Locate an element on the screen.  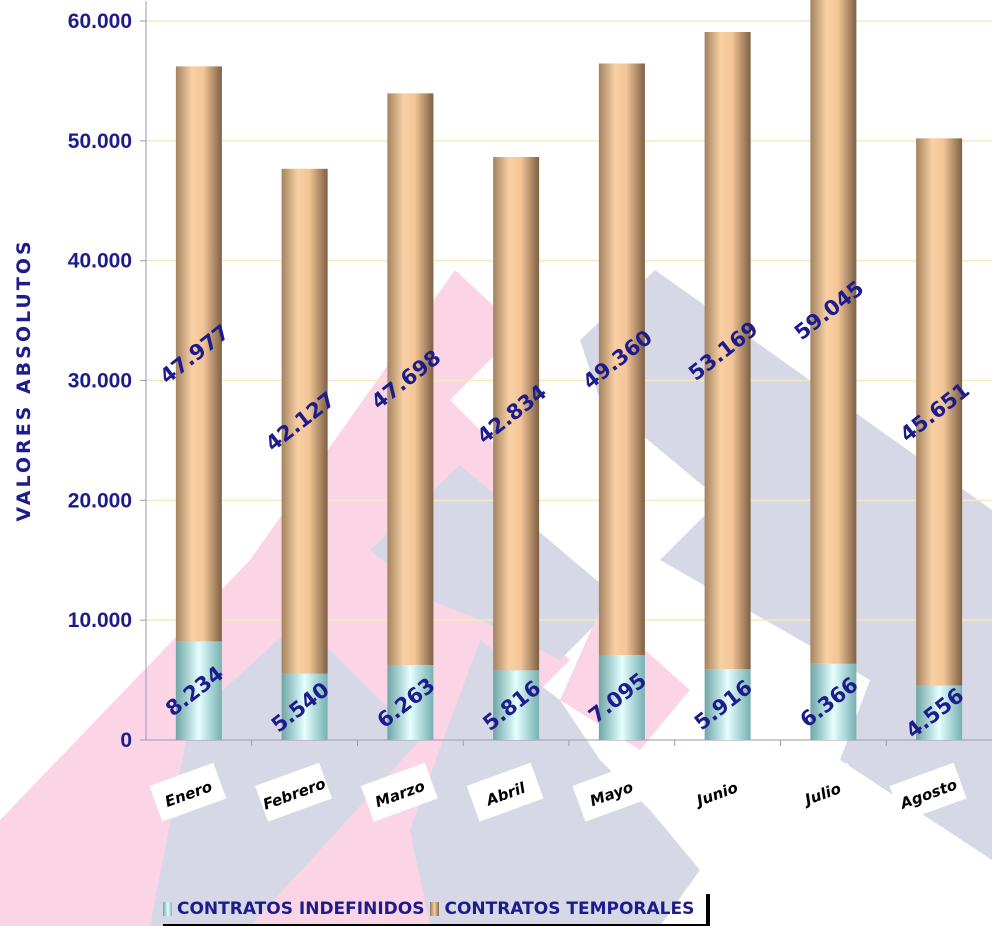
bar-temporales-abril is located at coordinates (516, 414).